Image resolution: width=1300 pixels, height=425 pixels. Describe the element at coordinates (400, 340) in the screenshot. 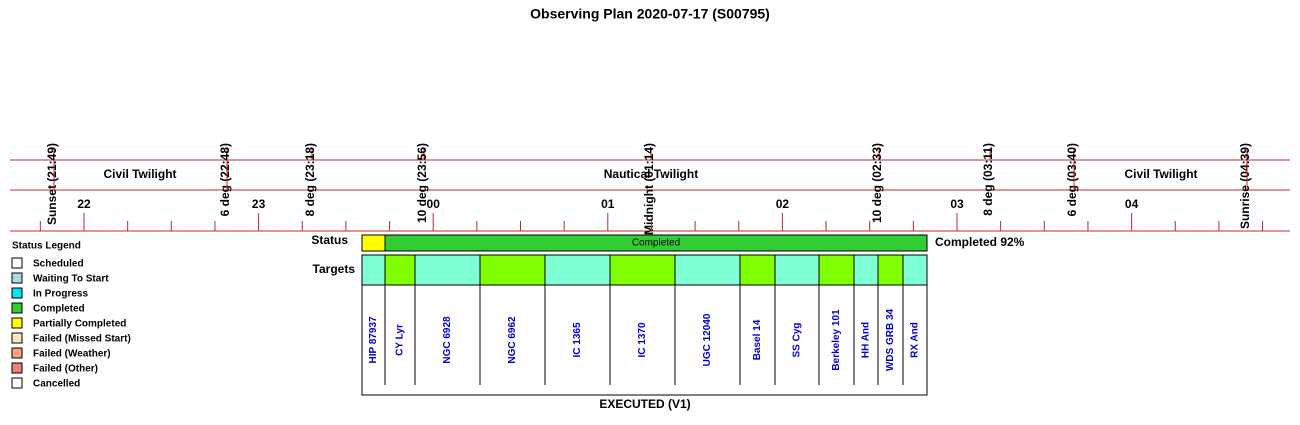

I see `target-name: CY Lyr` at that location.